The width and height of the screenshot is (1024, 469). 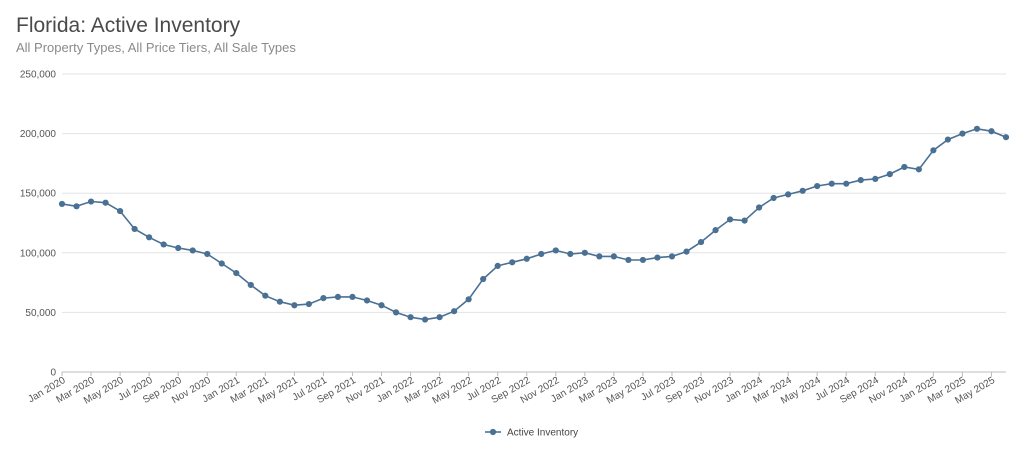 What do you see at coordinates (38, 134) in the screenshot?
I see `y-tick-label: 200,000` at bounding box center [38, 134].